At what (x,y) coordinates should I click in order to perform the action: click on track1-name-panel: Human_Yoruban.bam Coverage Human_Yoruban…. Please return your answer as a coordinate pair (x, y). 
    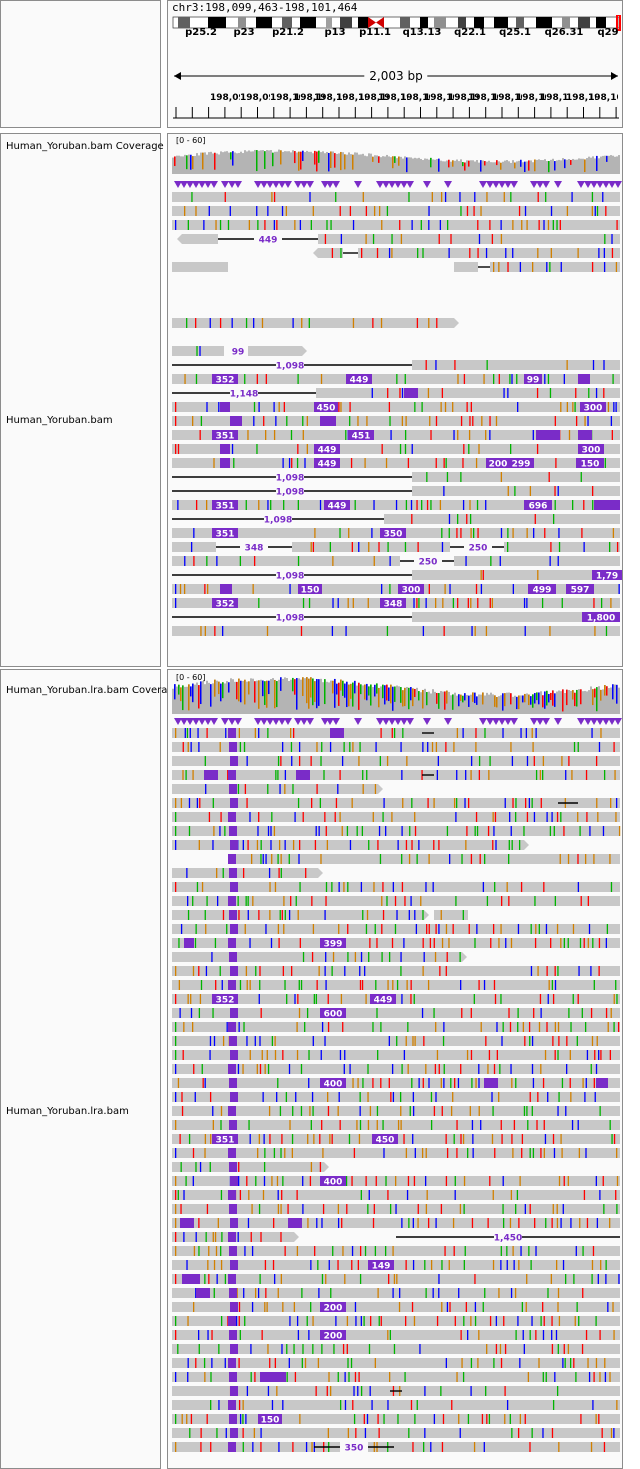
    Looking at the image, I should click on (82, 400).